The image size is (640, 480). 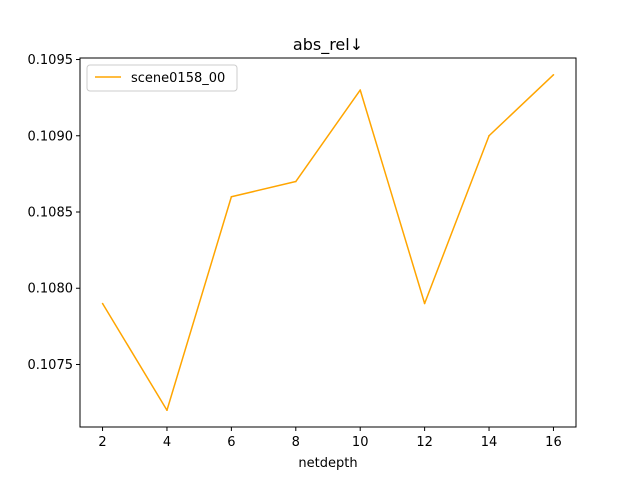 I want to click on x-axis-label: netdepth, so click(x=327, y=463).